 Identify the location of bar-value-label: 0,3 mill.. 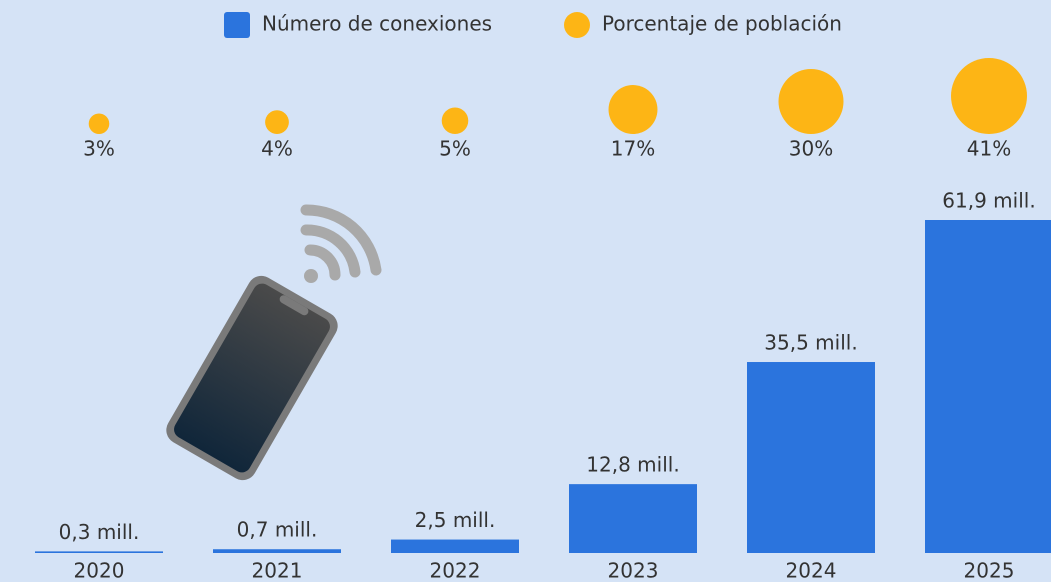
(99, 532).